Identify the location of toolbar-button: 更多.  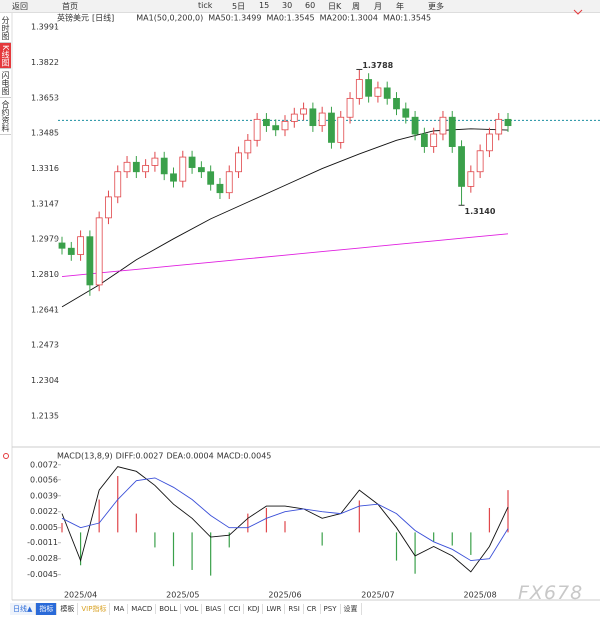
(436, 6).